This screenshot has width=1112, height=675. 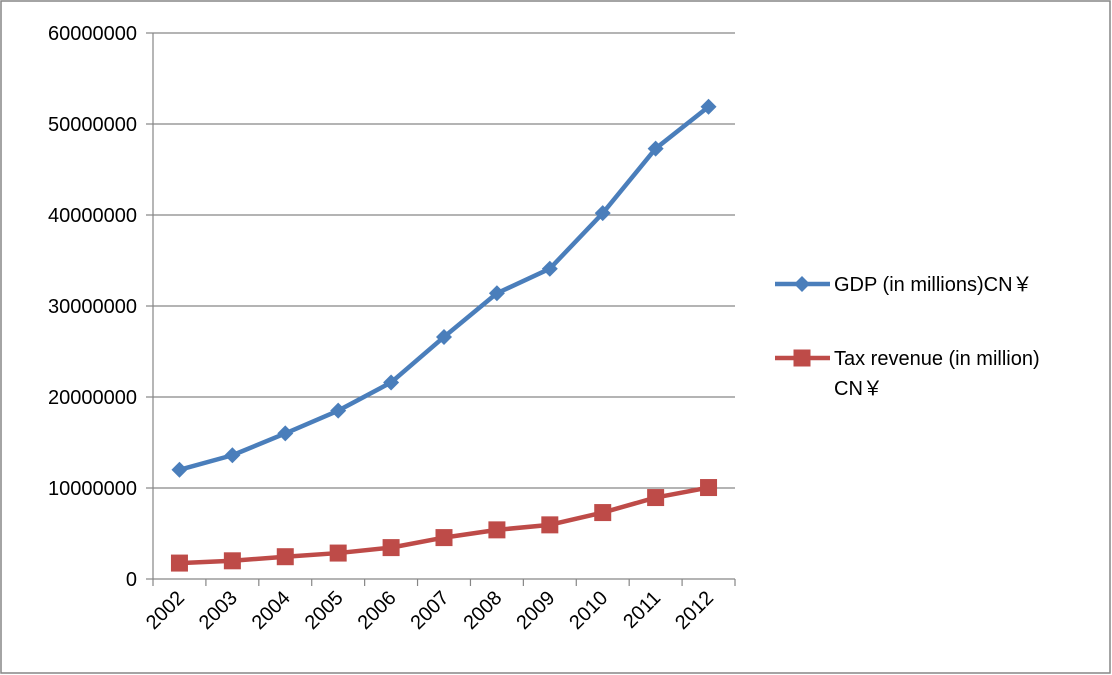 I want to click on legend-label: GDP (in millions)CN￥, so click(x=933, y=285).